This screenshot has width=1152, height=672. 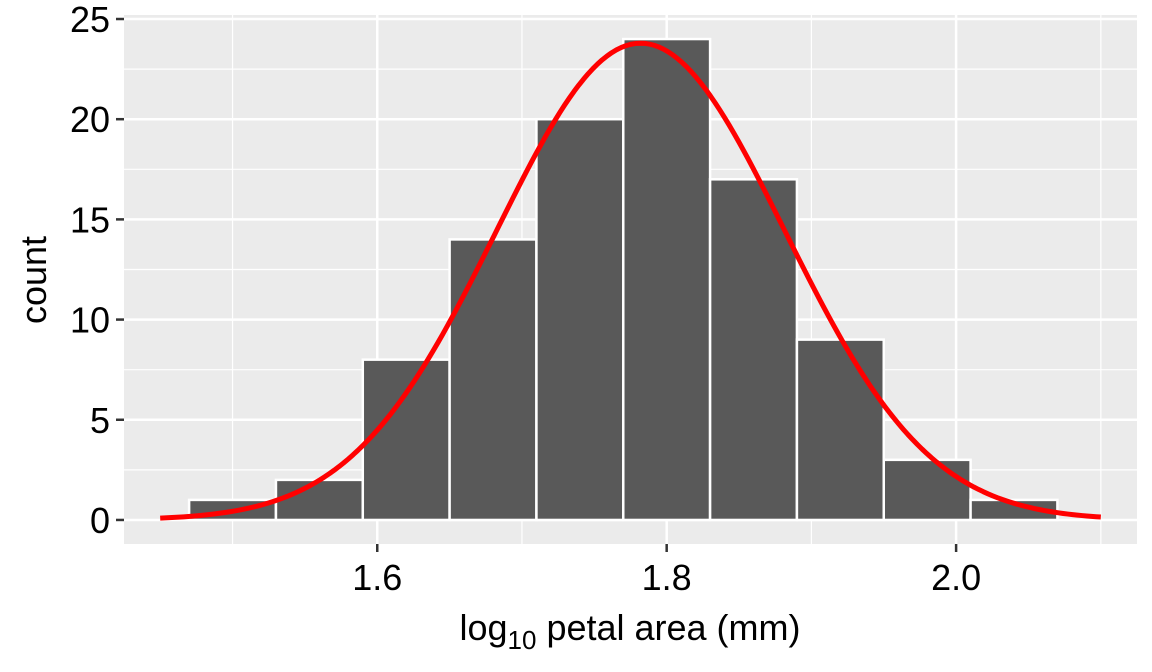 I want to click on y-axis-title: count, so click(x=33, y=280).